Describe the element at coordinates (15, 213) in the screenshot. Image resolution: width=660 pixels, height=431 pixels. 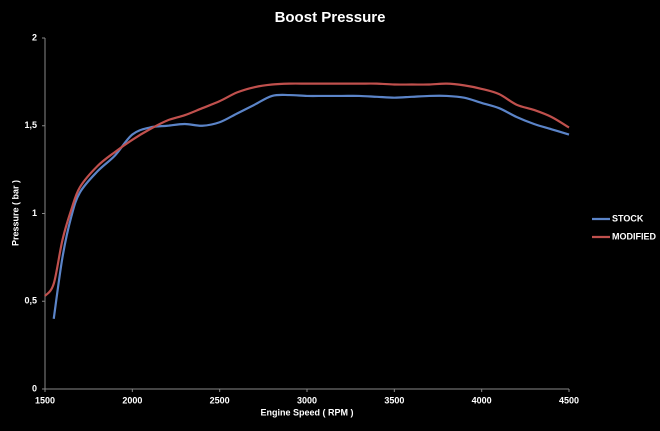
I see `y-axis-label: Pressure ( bar )` at that location.